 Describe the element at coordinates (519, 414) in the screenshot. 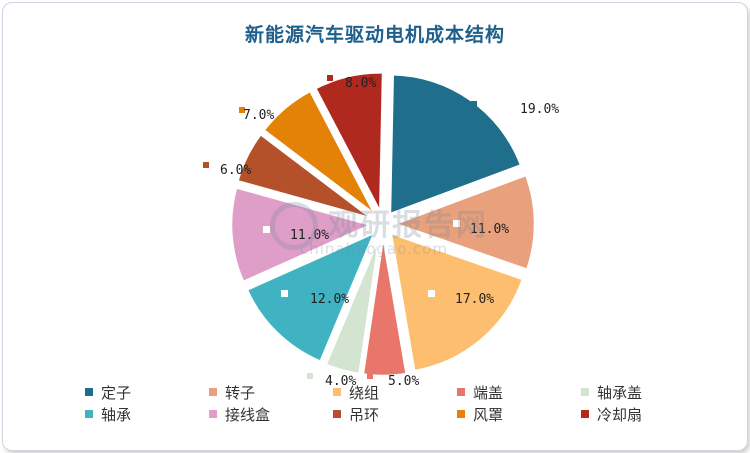

I see `legend-item-9: 风罩` at that location.